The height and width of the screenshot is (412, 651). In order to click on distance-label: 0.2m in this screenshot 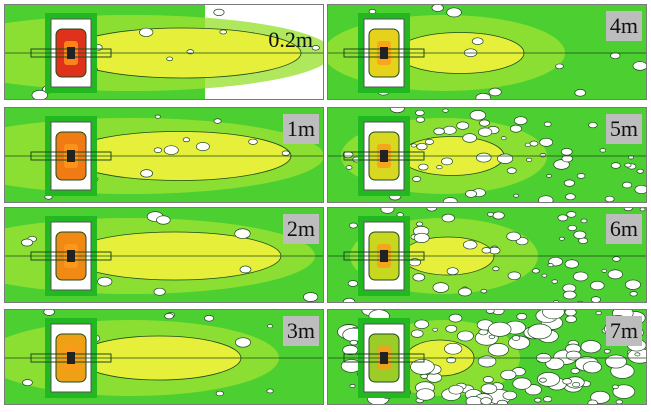, I will do `click(290, 39)`.